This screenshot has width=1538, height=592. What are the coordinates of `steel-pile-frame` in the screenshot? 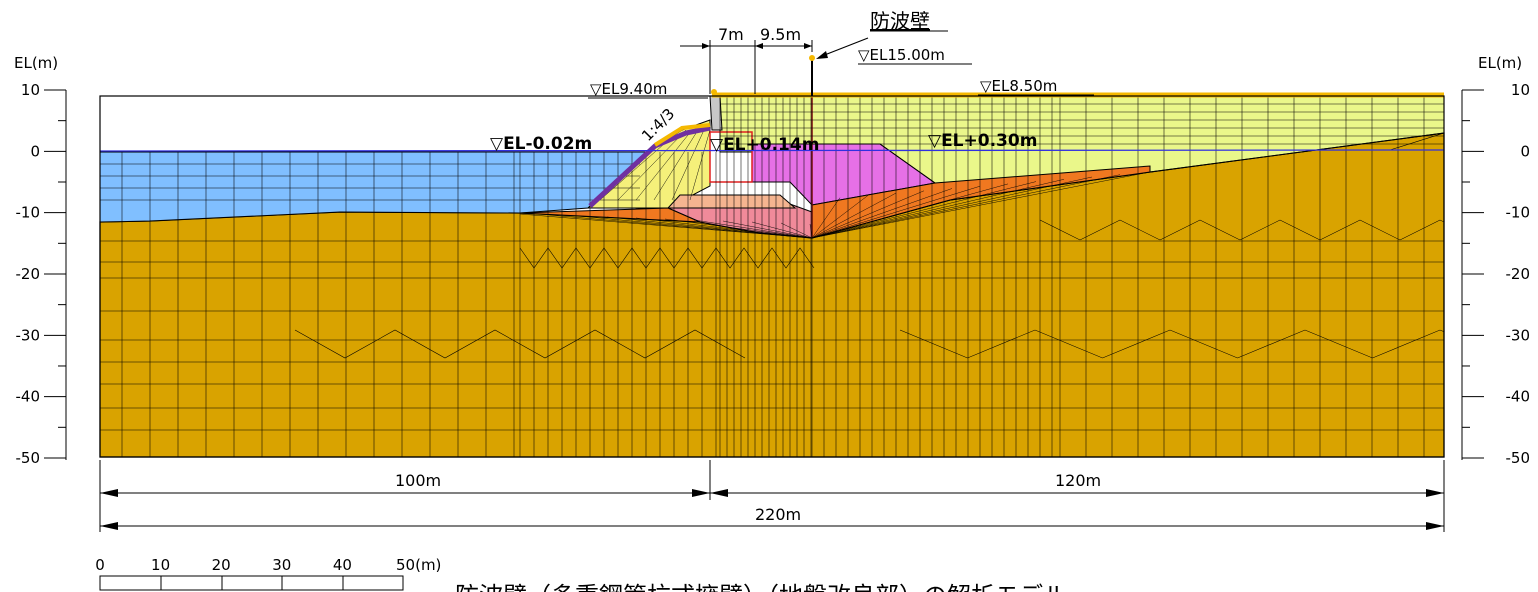 It's located at (731, 157).